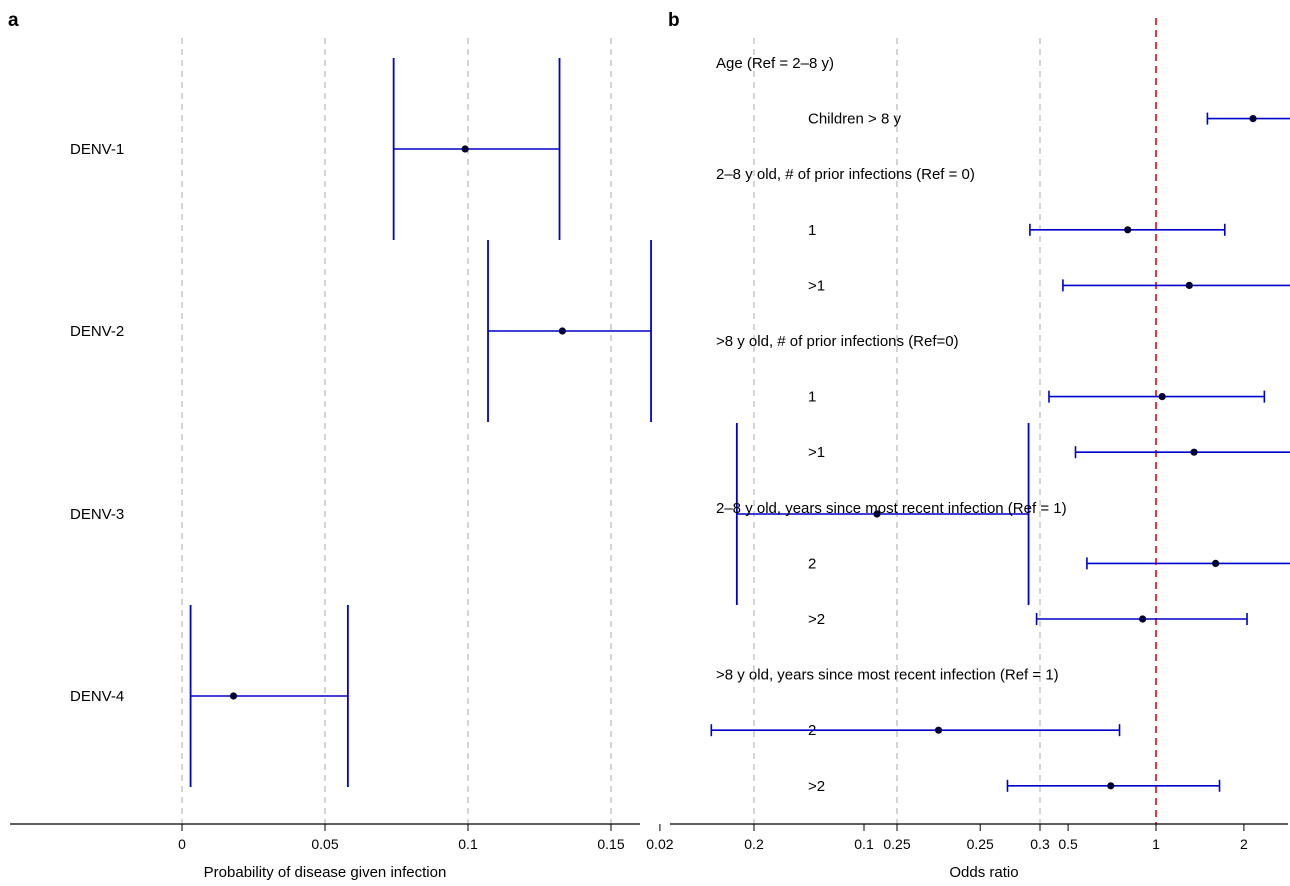  What do you see at coordinates (754, 844) in the screenshot?
I see `panel-a-x-tick-label: 0.2` at bounding box center [754, 844].